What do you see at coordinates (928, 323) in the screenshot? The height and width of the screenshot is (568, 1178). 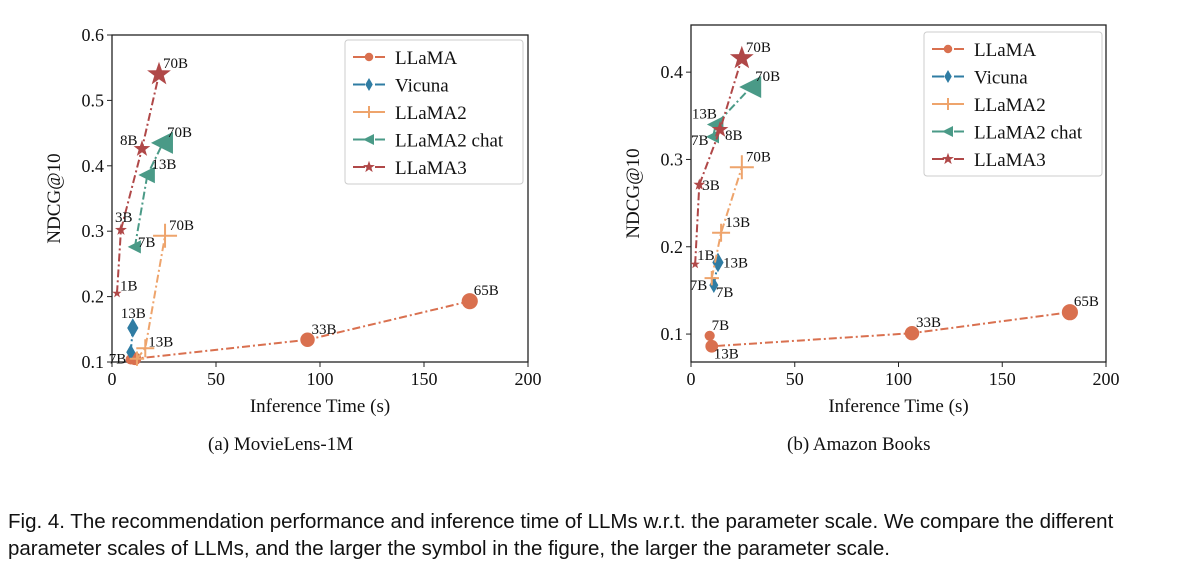 I see `point-label: 33B` at bounding box center [928, 323].